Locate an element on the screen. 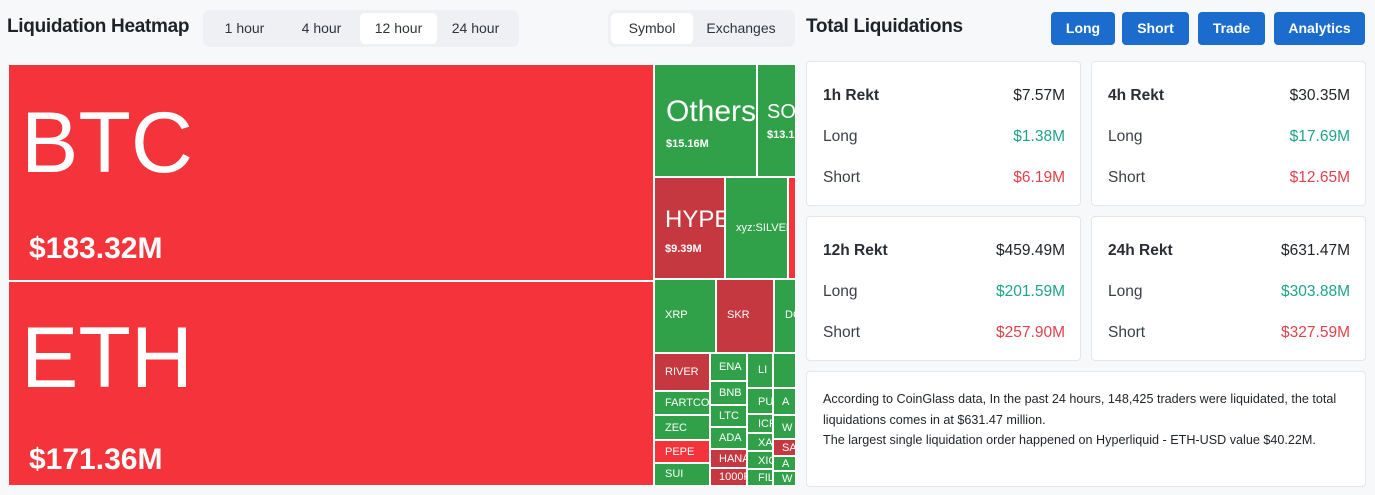 The width and height of the screenshot is (1375, 495). cell-symbol: BTC is located at coordinates (107, 143).